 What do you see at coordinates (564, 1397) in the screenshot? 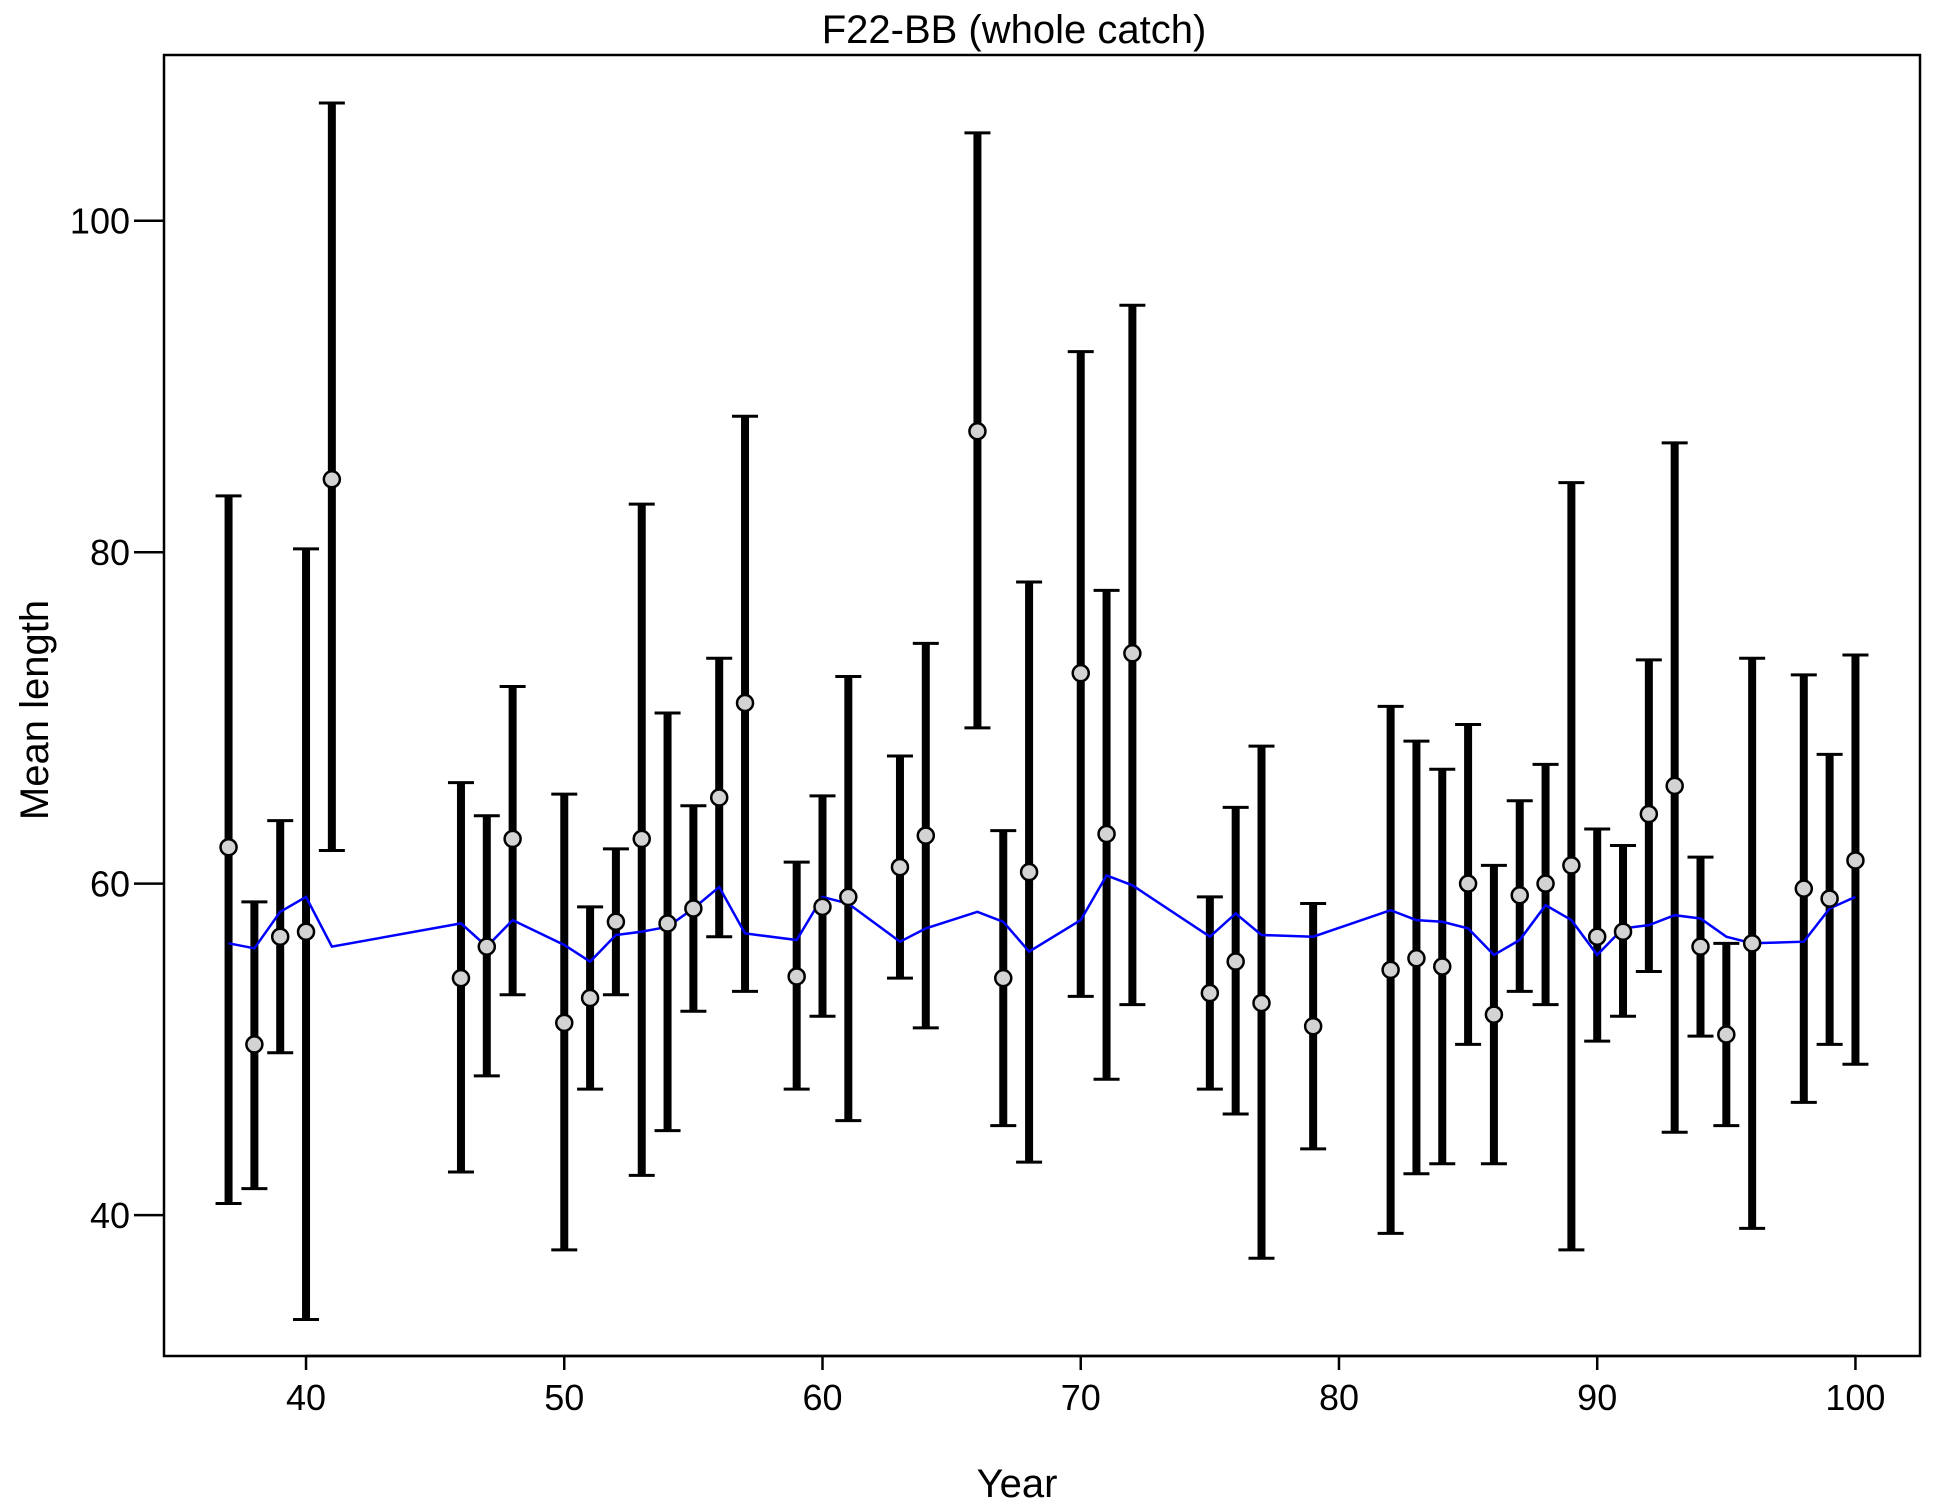
I see `x-tick-label: 50` at bounding box center [564, 1397].